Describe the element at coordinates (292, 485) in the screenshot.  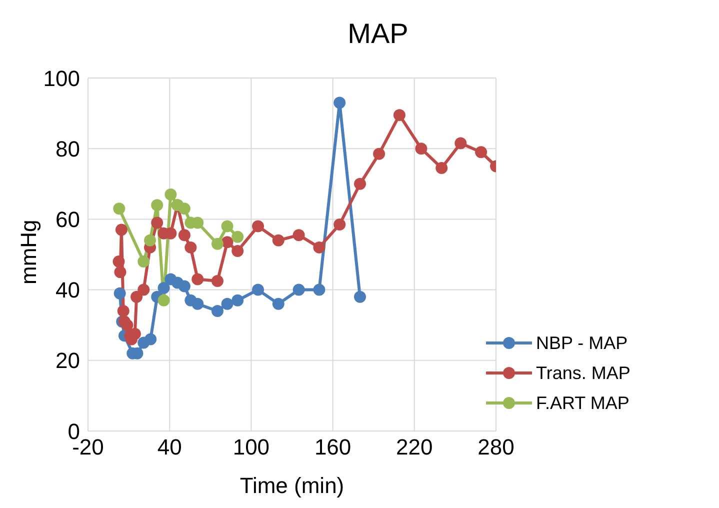
I see `x-axis-title: Time (min)` at that location.